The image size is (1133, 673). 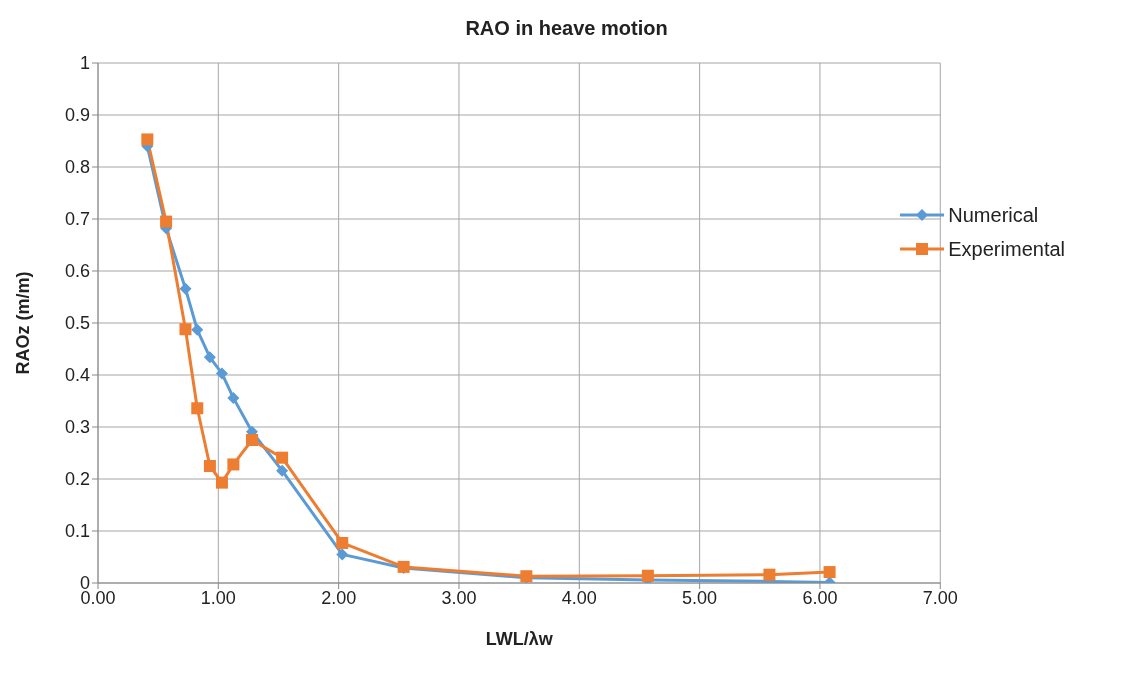 What do you see at coordinates (77, 271) in the screenshot?
I see `y-tick-label: 0.6` at bounding box center [77, 271].